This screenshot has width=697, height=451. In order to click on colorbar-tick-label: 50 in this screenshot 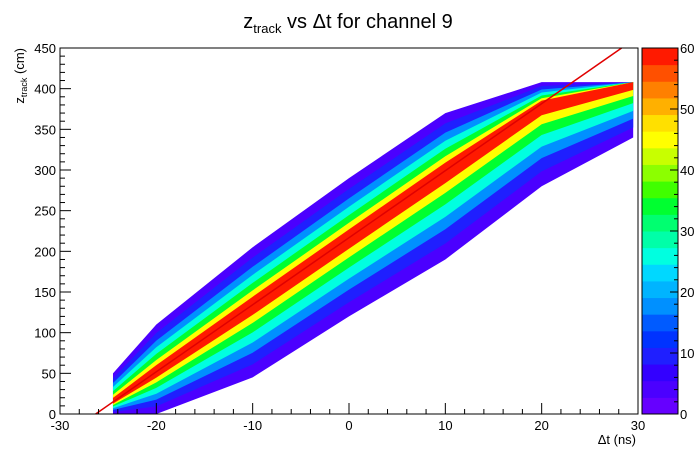, I will do `click(687, 109)`.